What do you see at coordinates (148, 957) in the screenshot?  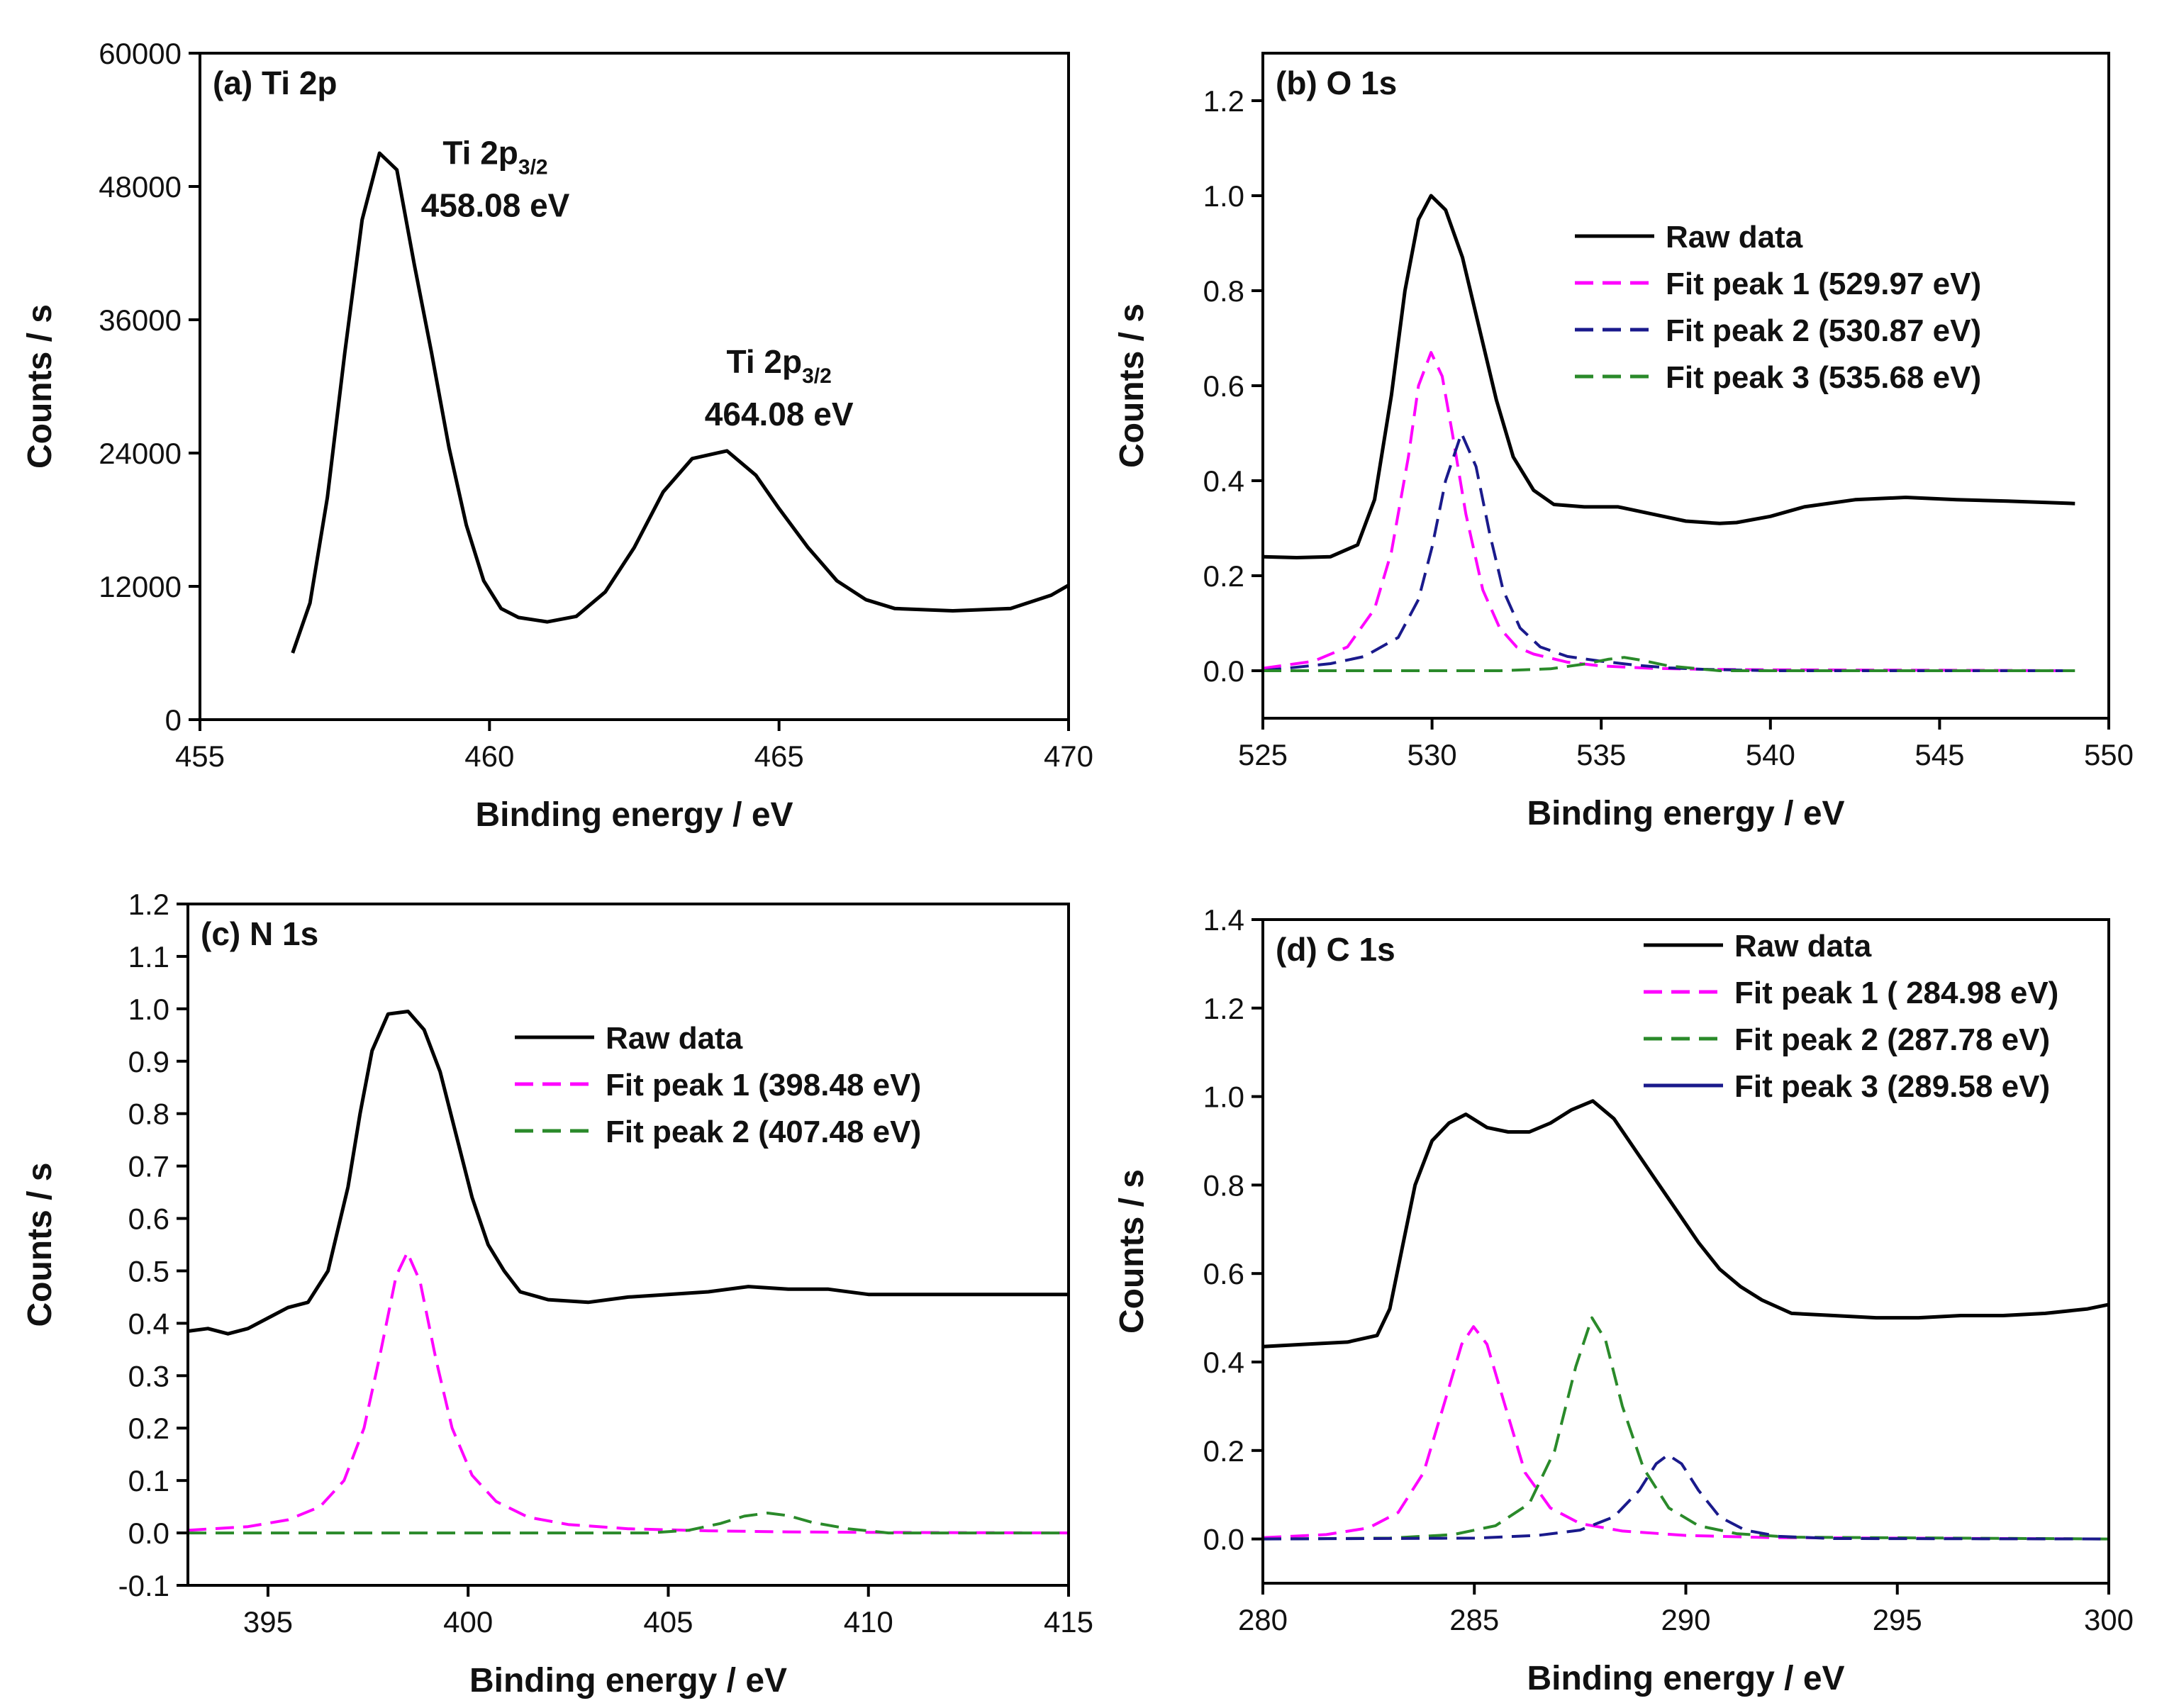 I see `y-tick-label-c-12: 1.1` at bounding box center [148, 957].